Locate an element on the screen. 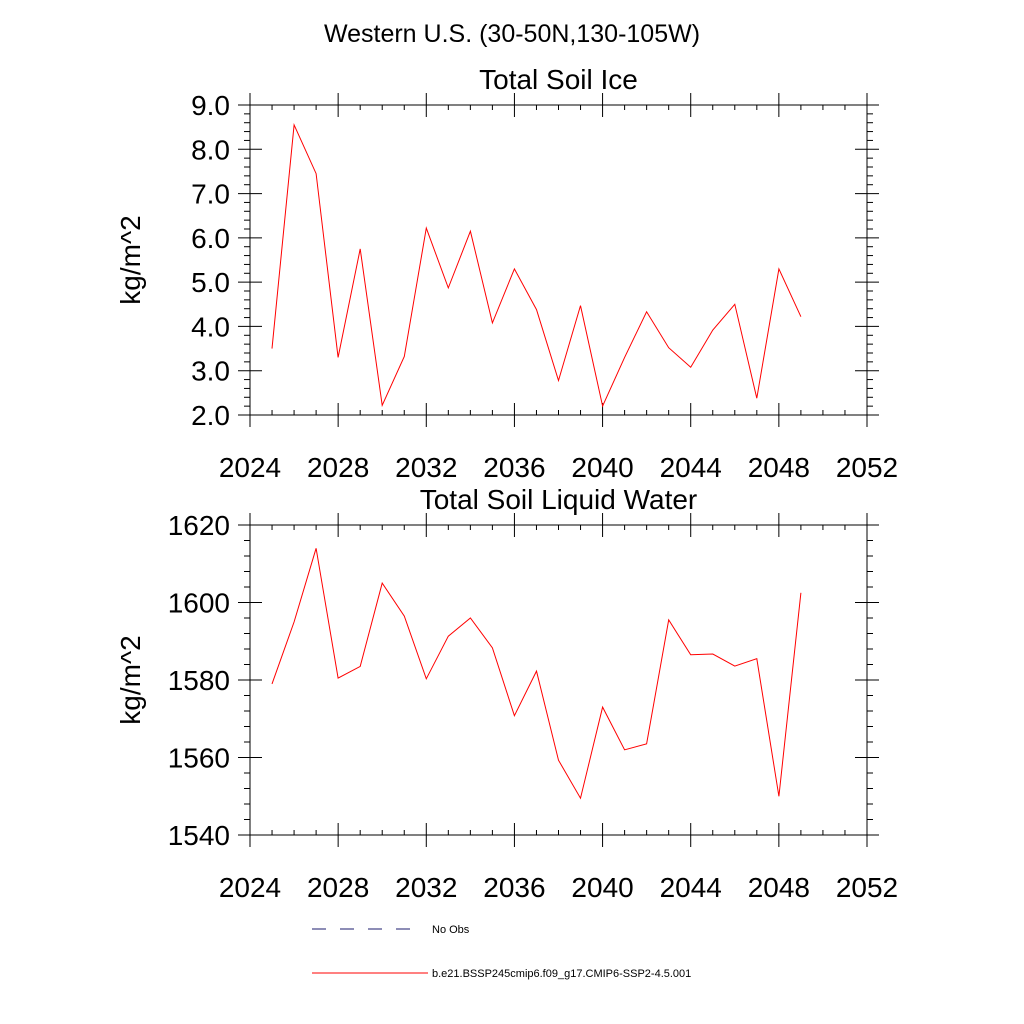 This screenshot has height=1024, width=1024. y-tick-label: 7.0 is located at coordinates (210, 194).